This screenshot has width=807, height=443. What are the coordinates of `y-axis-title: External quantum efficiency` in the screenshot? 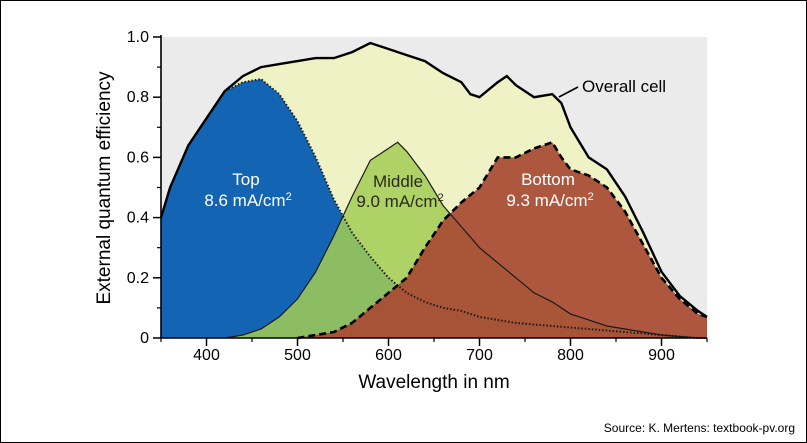 It's located at (104, 188).